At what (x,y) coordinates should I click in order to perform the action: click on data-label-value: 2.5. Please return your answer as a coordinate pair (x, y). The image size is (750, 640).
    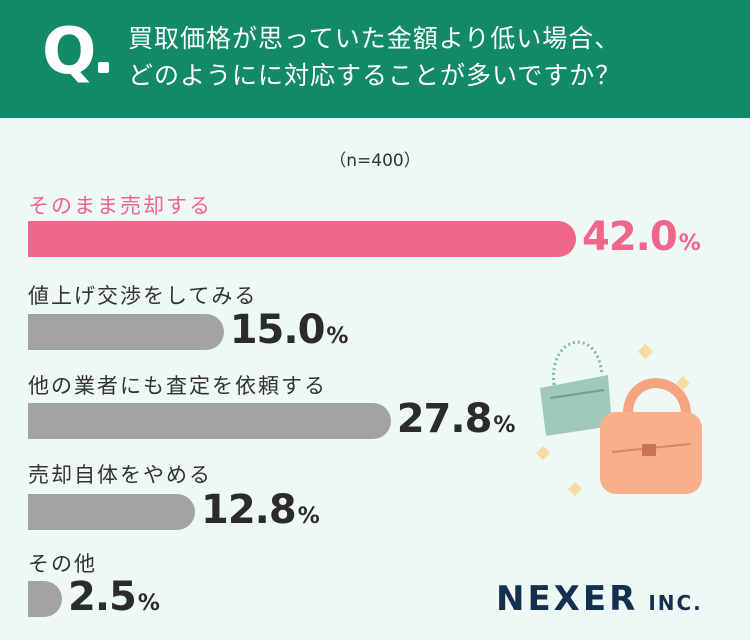
    Looking at the image, I should click on (102, 597).